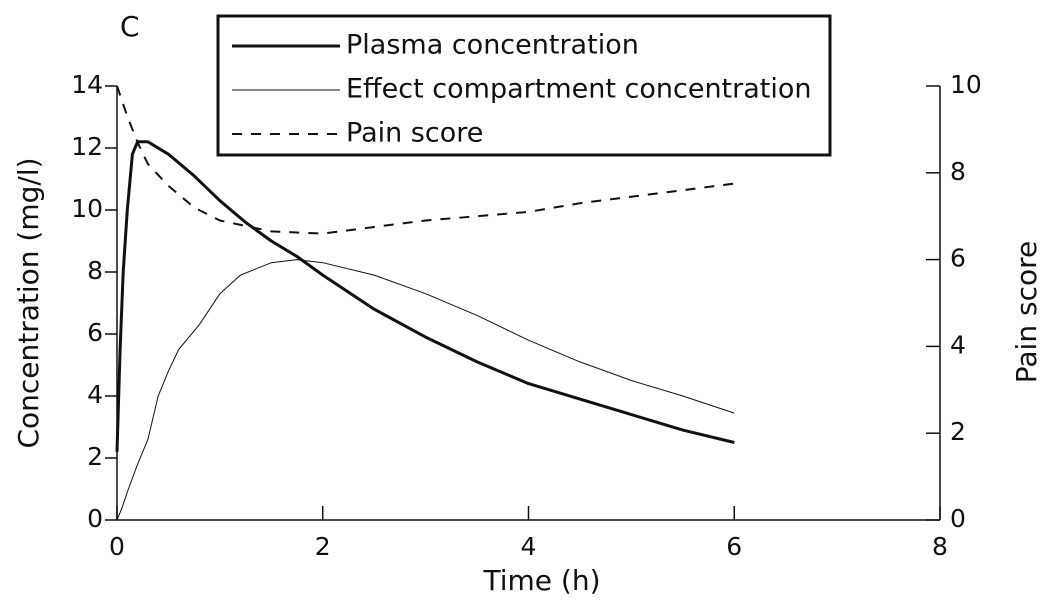 This screenshot has width=1043, height=602. I want to click on y-axis-title: Concentration (mg/l), so click(28, 302).